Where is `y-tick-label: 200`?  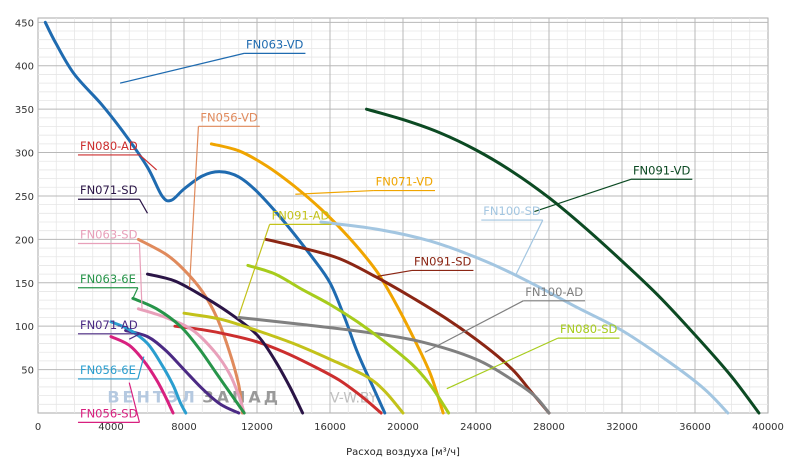 y-tick-label: 200 is located at coordinates (24, 240).